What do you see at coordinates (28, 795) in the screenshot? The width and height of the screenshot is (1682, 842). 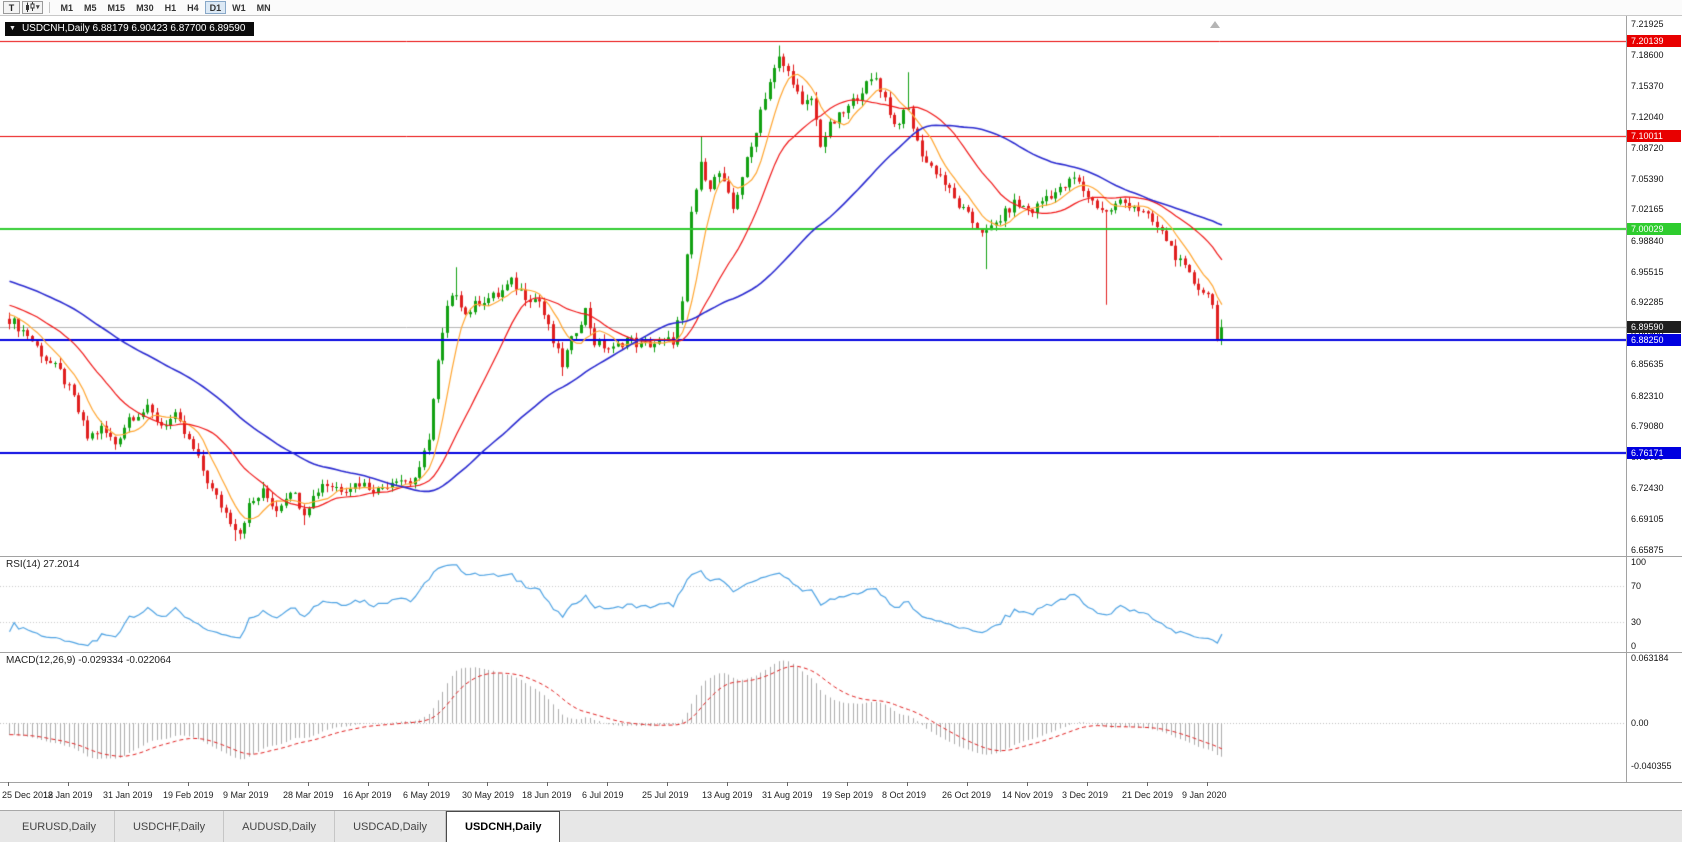 I see `date-label: 25 Dec 2018` at bounding box center [28, 795].